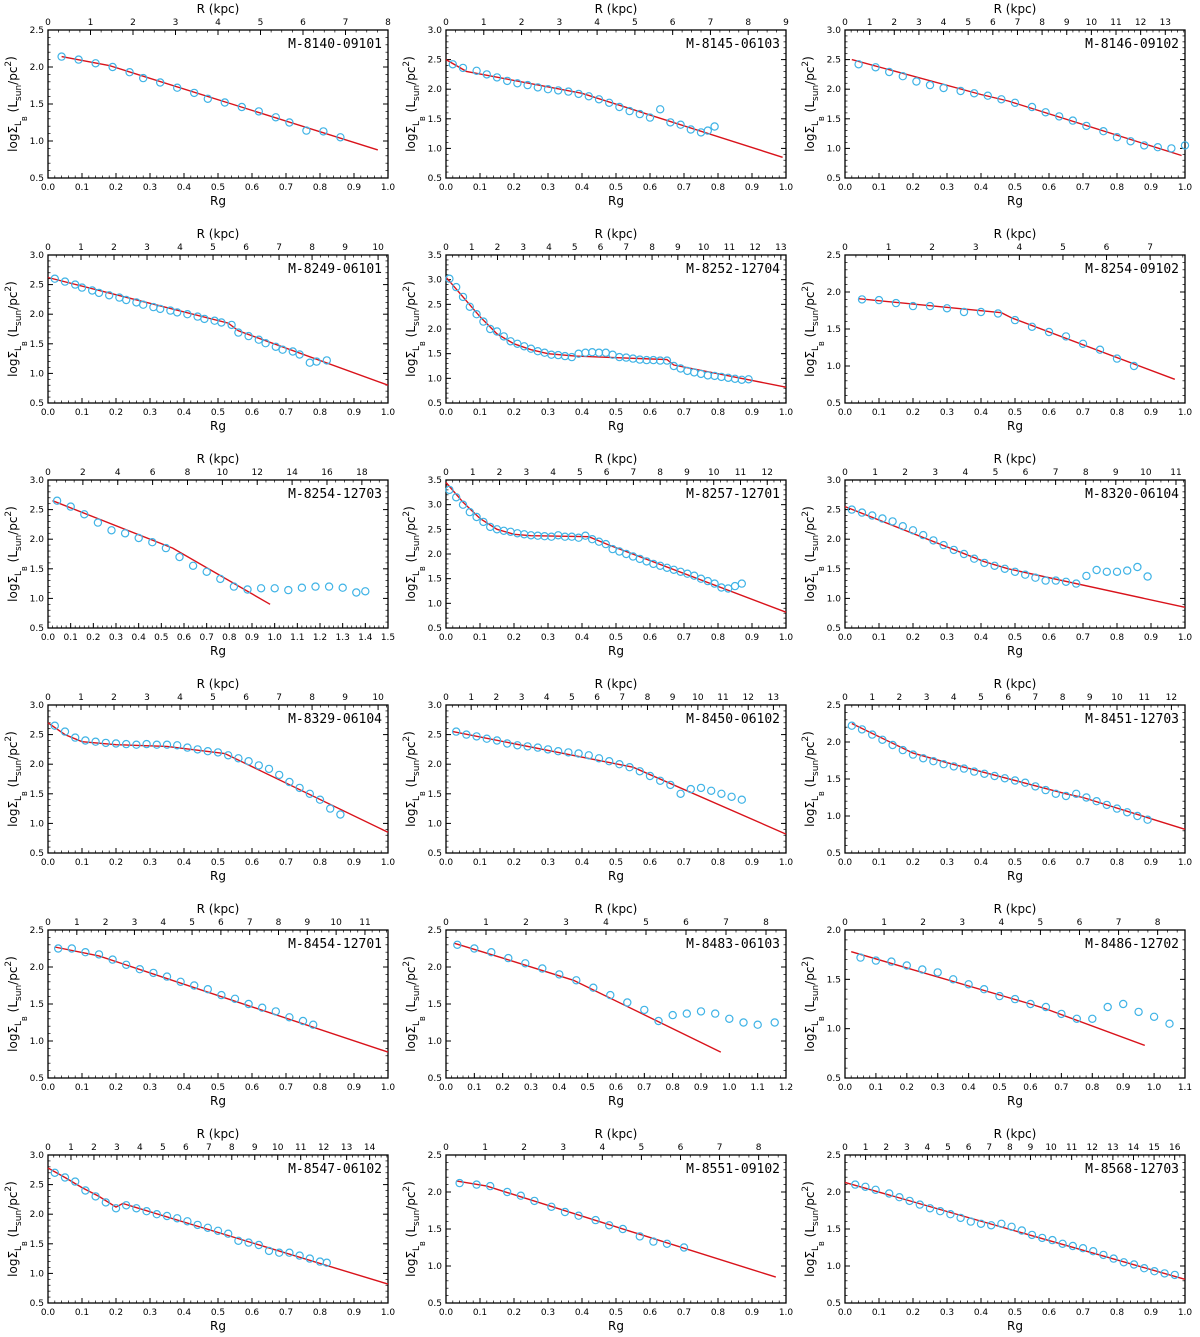 This screenshot has width=1200, height=1337. Describe the element at coordinates (37, 1186) in the screenshot. I see `y-tick-label: 2.5` at that location.